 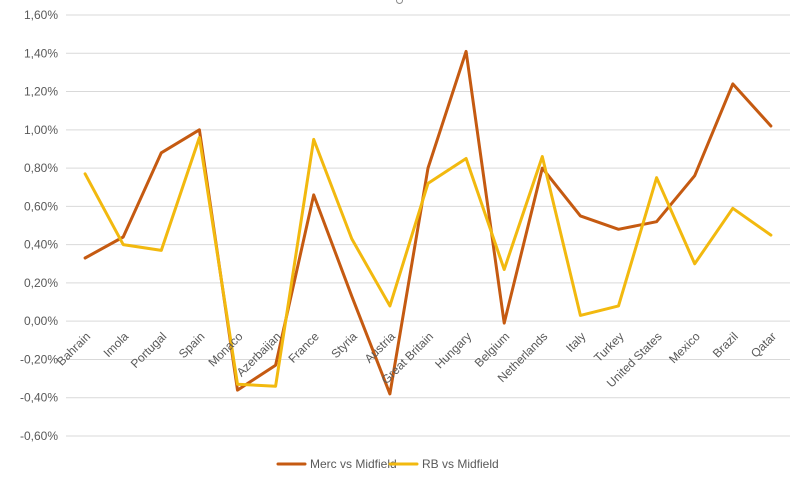 I want to click on legend-item-rb-vs-midfield: RB vs Midfield, so click(x=443, y=464).